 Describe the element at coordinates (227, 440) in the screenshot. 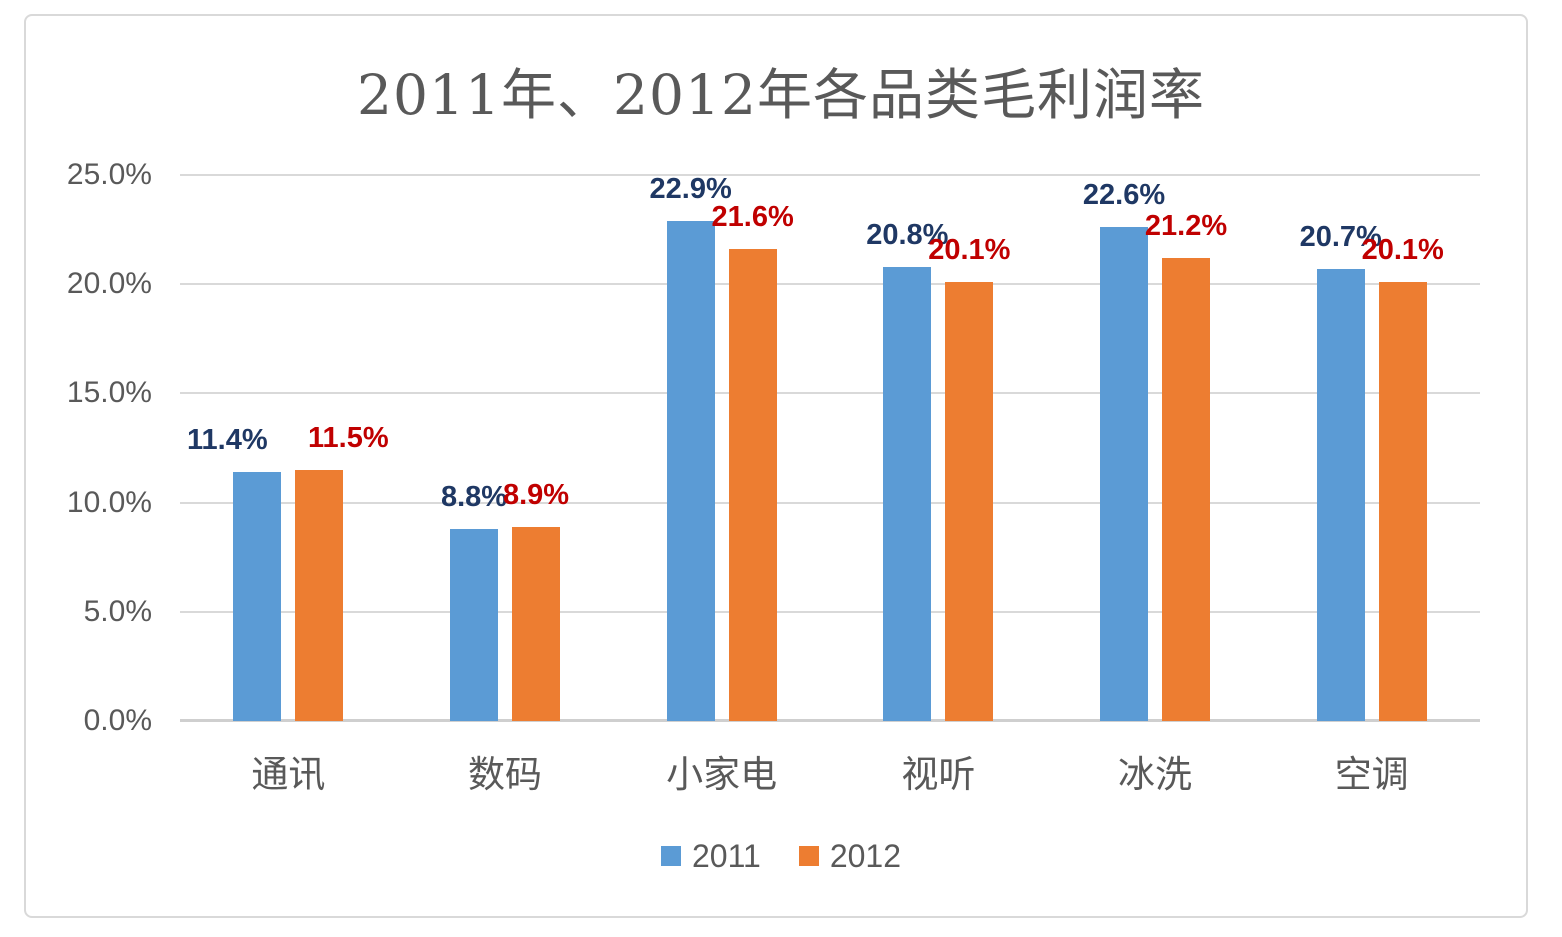

I see `data-label-2011-0: 11.4%` at that location.